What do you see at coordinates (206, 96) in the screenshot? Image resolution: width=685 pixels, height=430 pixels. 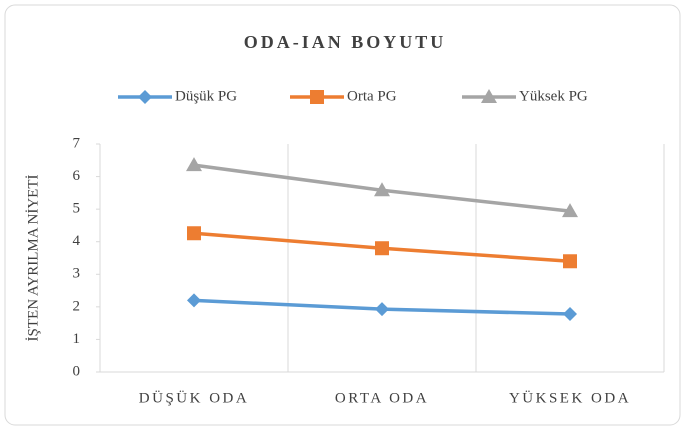 I see `legend-label: Düşük PG` at bounding box center [206, 96].